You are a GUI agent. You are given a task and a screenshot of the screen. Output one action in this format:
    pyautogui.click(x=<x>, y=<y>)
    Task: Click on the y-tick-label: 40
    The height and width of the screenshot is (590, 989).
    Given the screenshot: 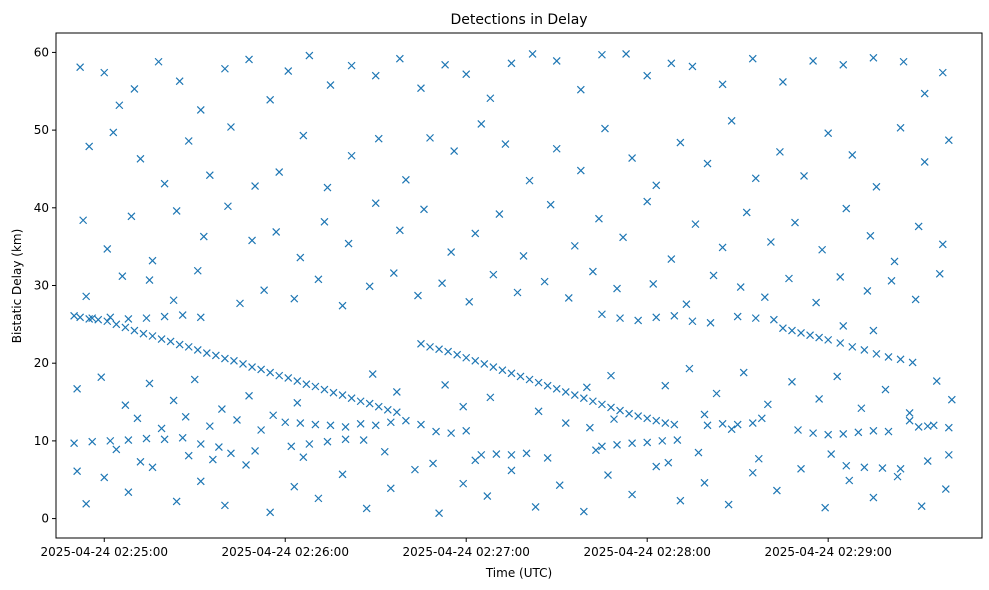 What is the action you would take?
    pyautogui.click(x=41, y=208)
    